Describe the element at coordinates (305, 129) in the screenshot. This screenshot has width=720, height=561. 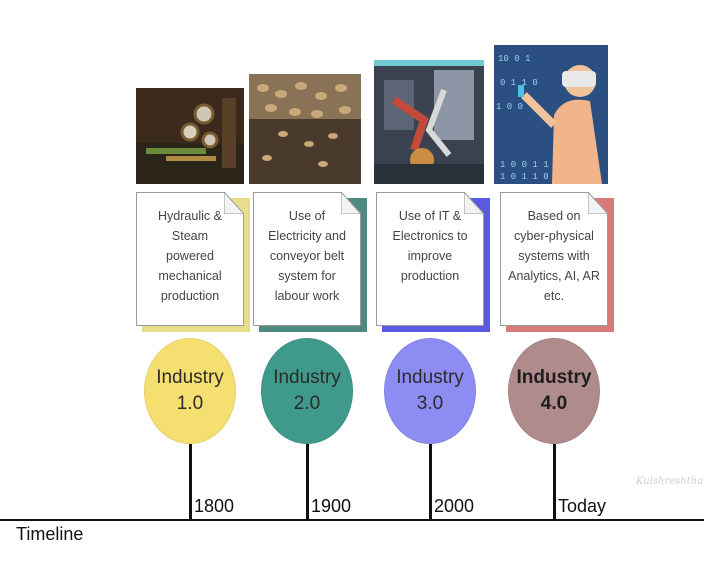
I see `conveyor-belt-photo` at that location.